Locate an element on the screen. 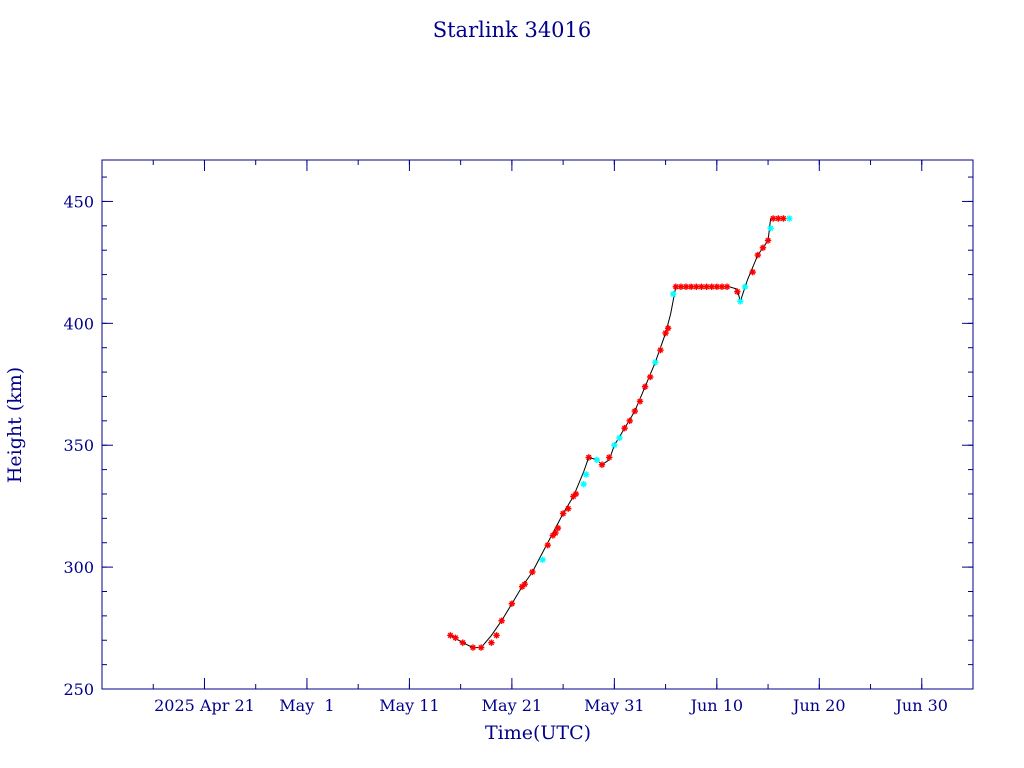  x-tick-label: Jun 30 is located at coordinates (921, 705).